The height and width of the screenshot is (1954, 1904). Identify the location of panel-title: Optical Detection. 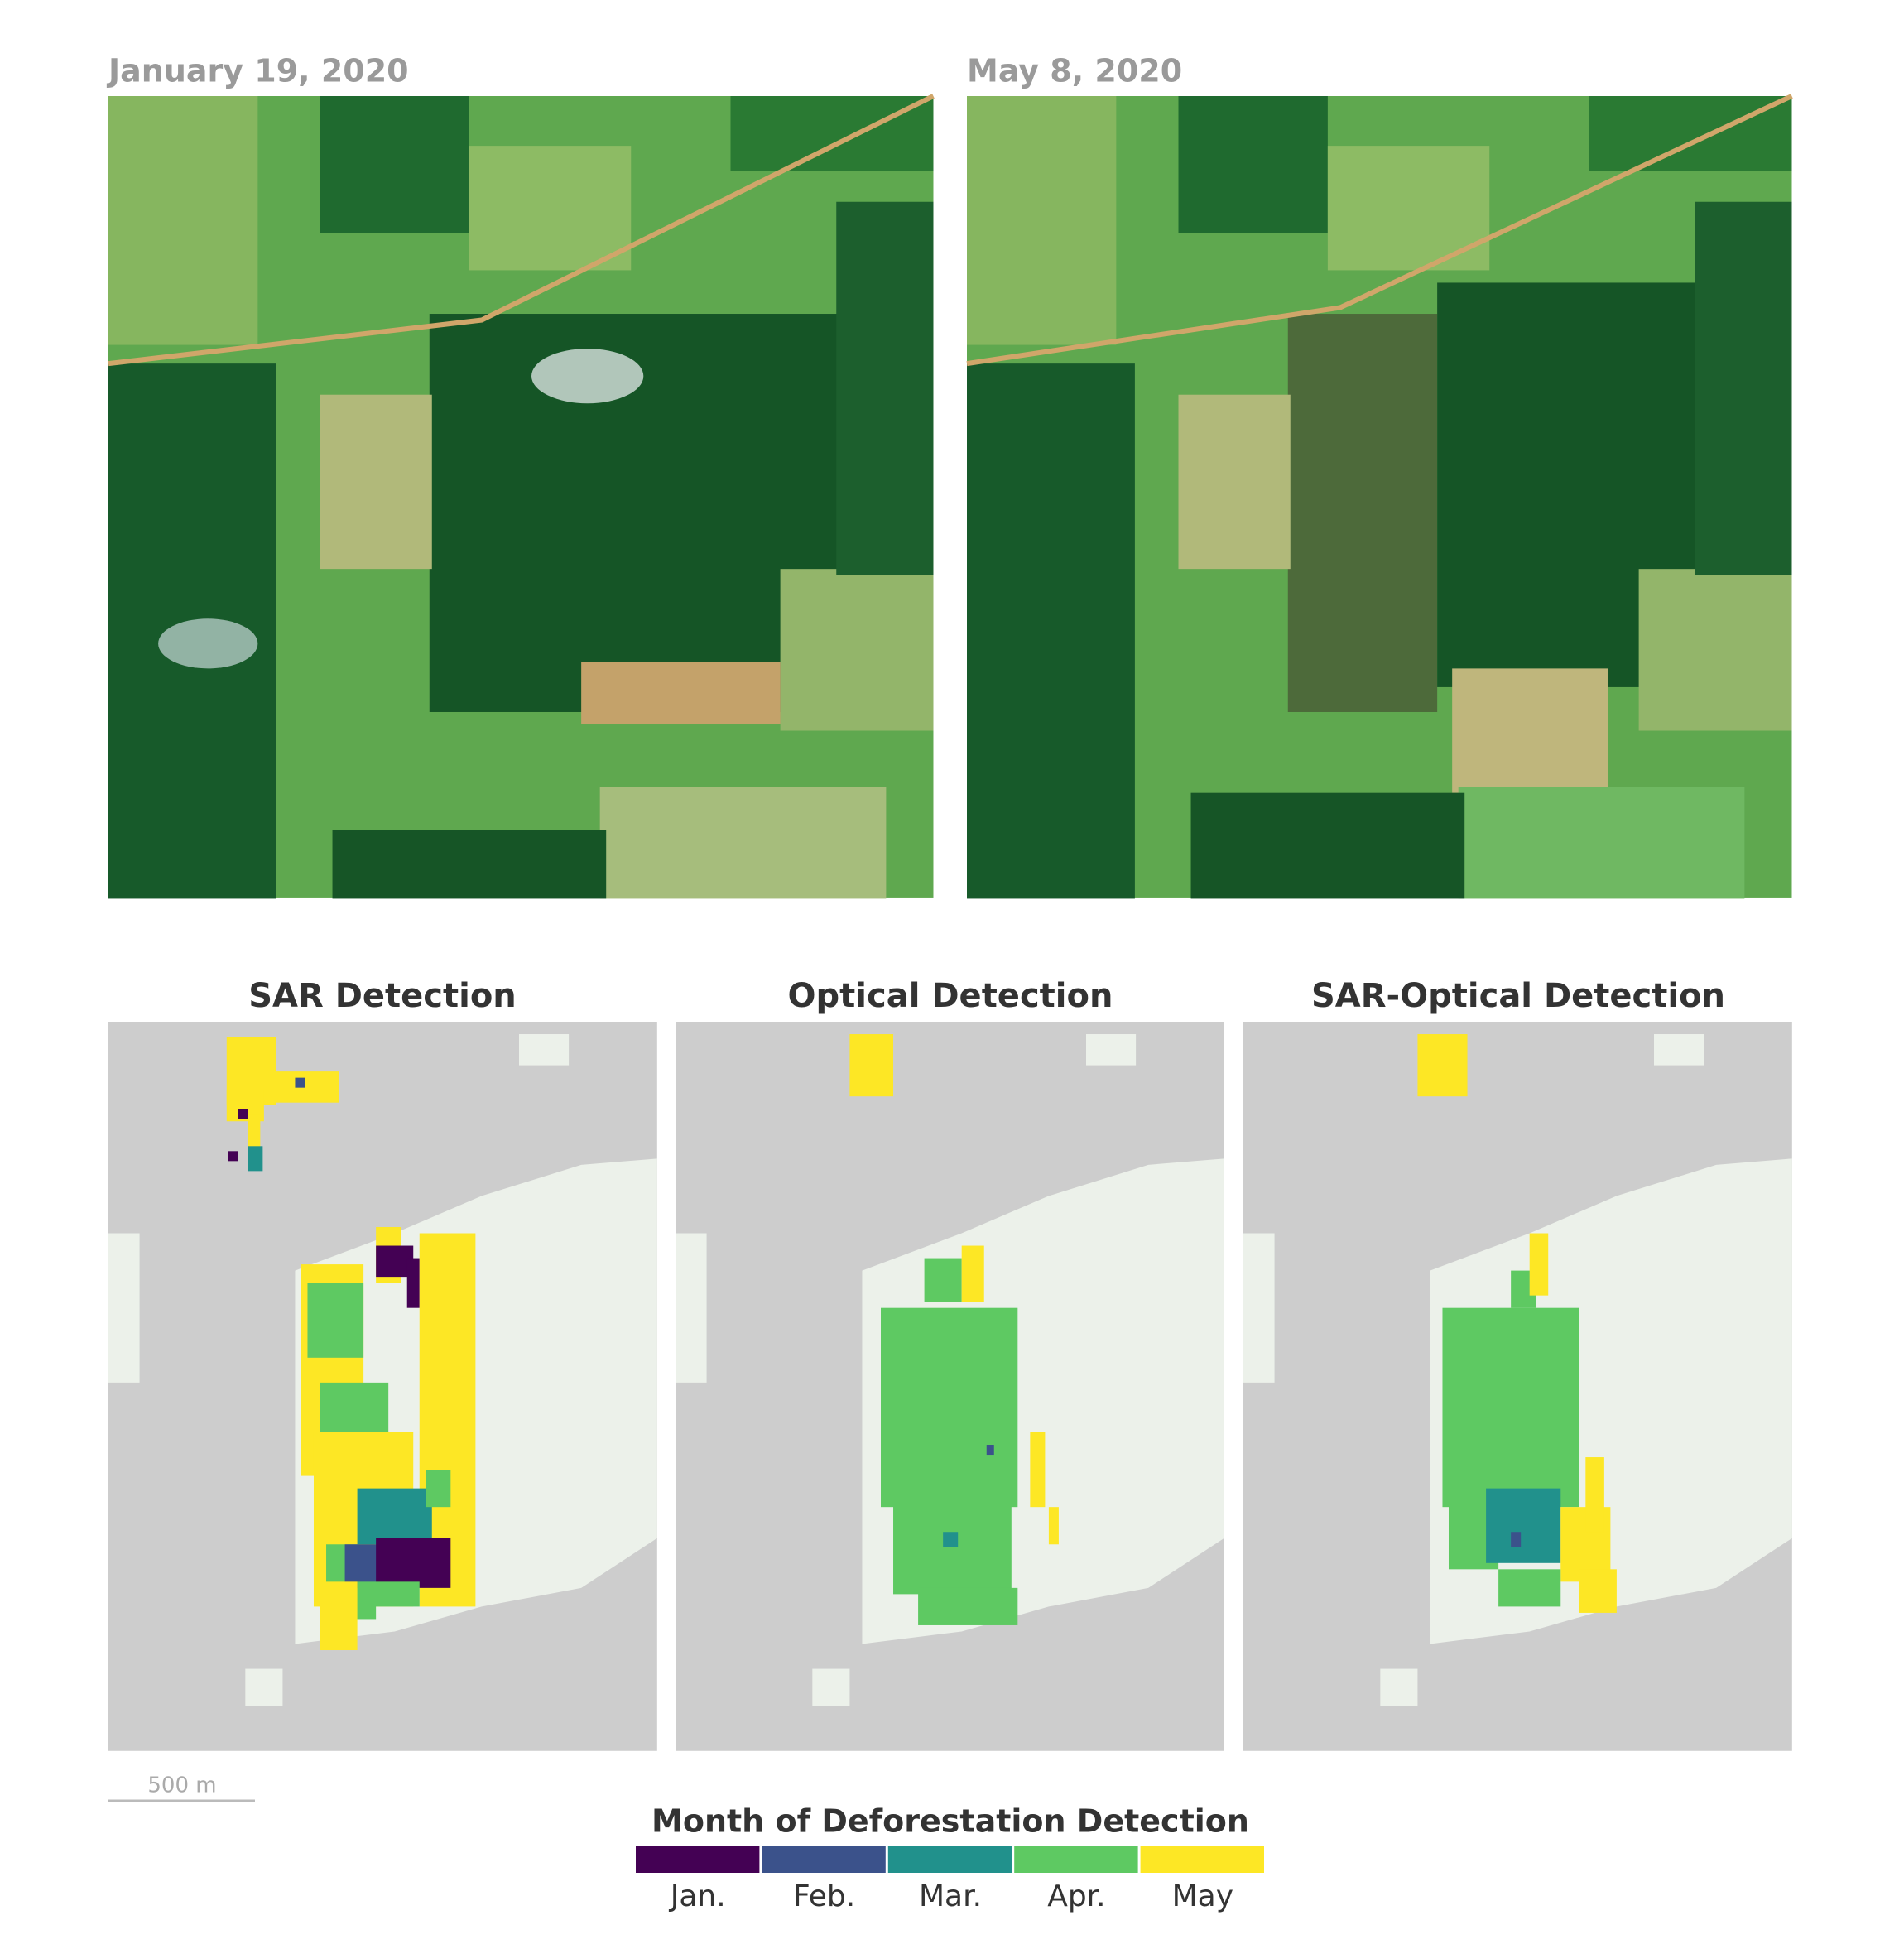
(950, 996).